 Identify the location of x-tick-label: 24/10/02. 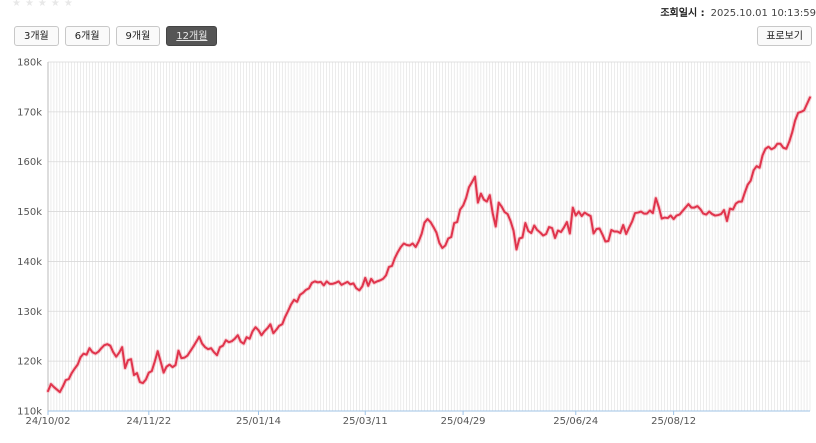
(48, 421).